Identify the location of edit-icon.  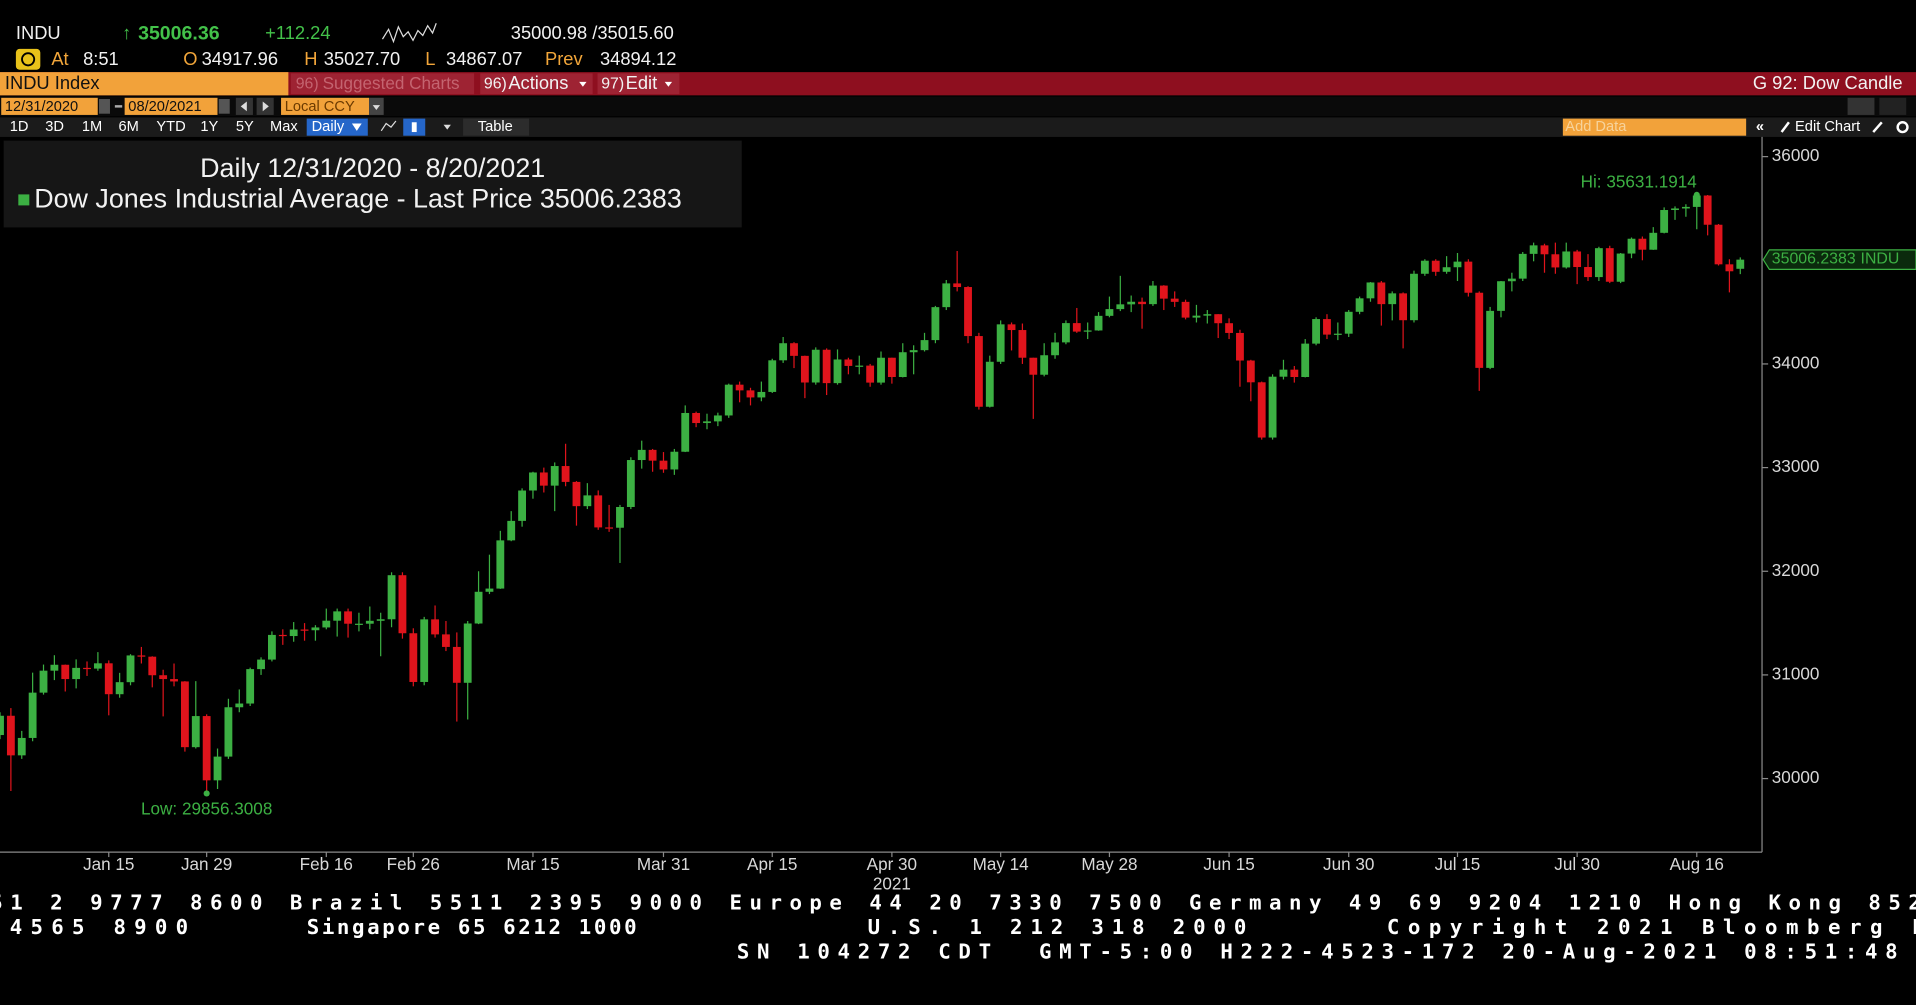
(1877, 127).